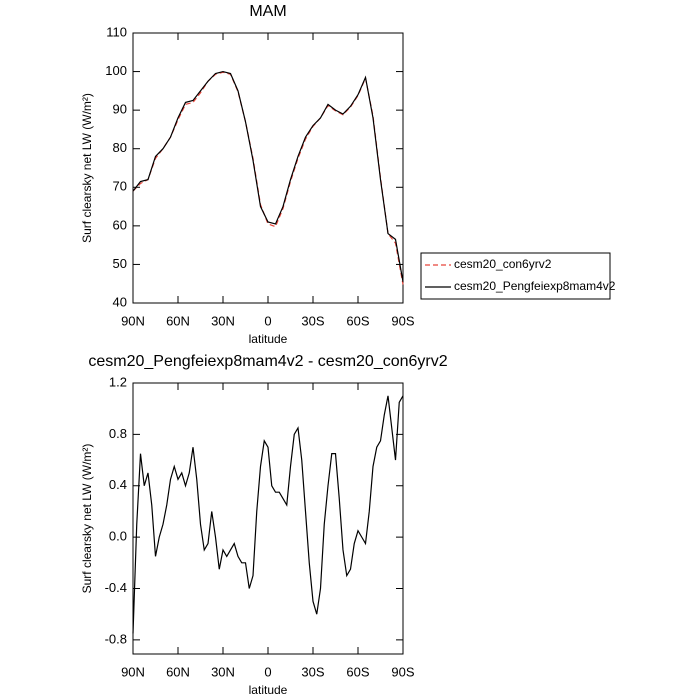 The image size is (700, 700). I want to click on y-tick-label: 50, so click(120, 263).